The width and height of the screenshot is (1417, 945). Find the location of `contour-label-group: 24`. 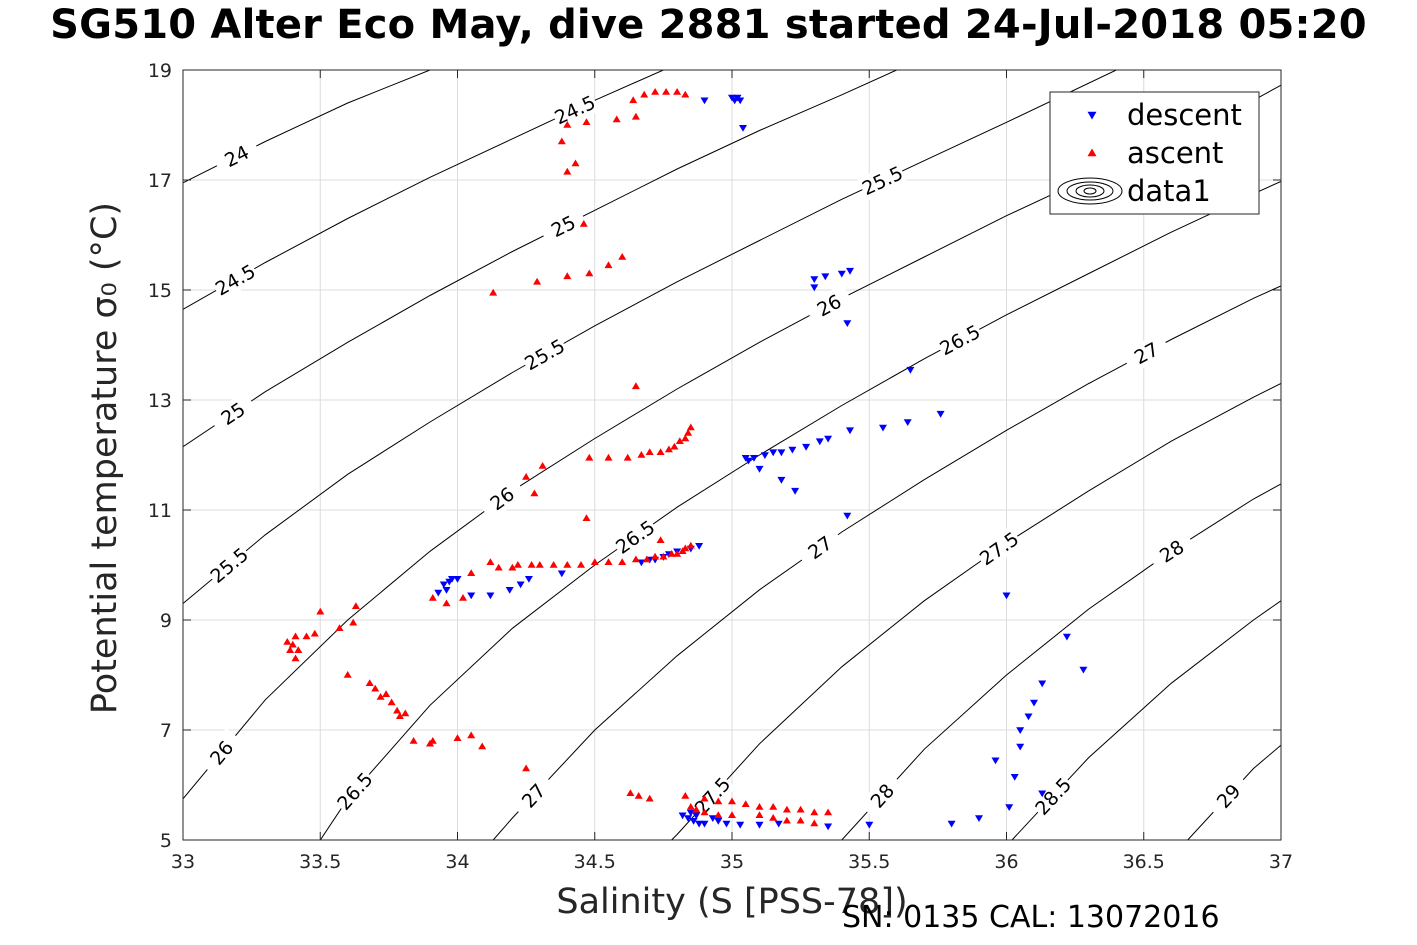

contour-label-group: 24 is located at coordinates (236, 156).